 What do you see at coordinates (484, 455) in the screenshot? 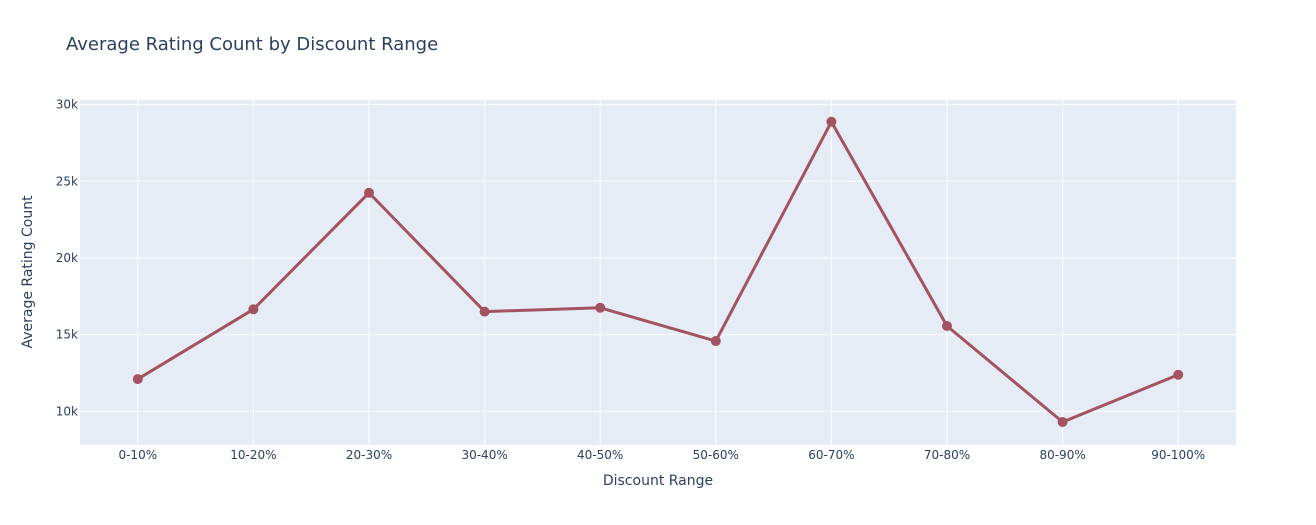
I see `x-tick-label: 30-40%` at bounding box center [484, 455].